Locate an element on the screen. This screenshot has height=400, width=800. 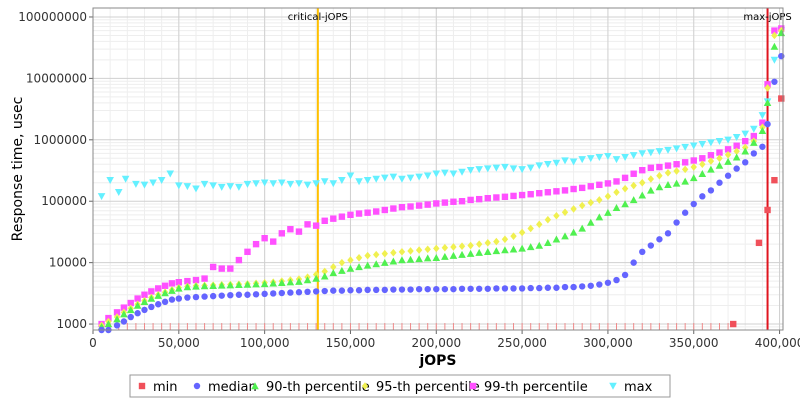
series-min is located at coordinates (757, 211).